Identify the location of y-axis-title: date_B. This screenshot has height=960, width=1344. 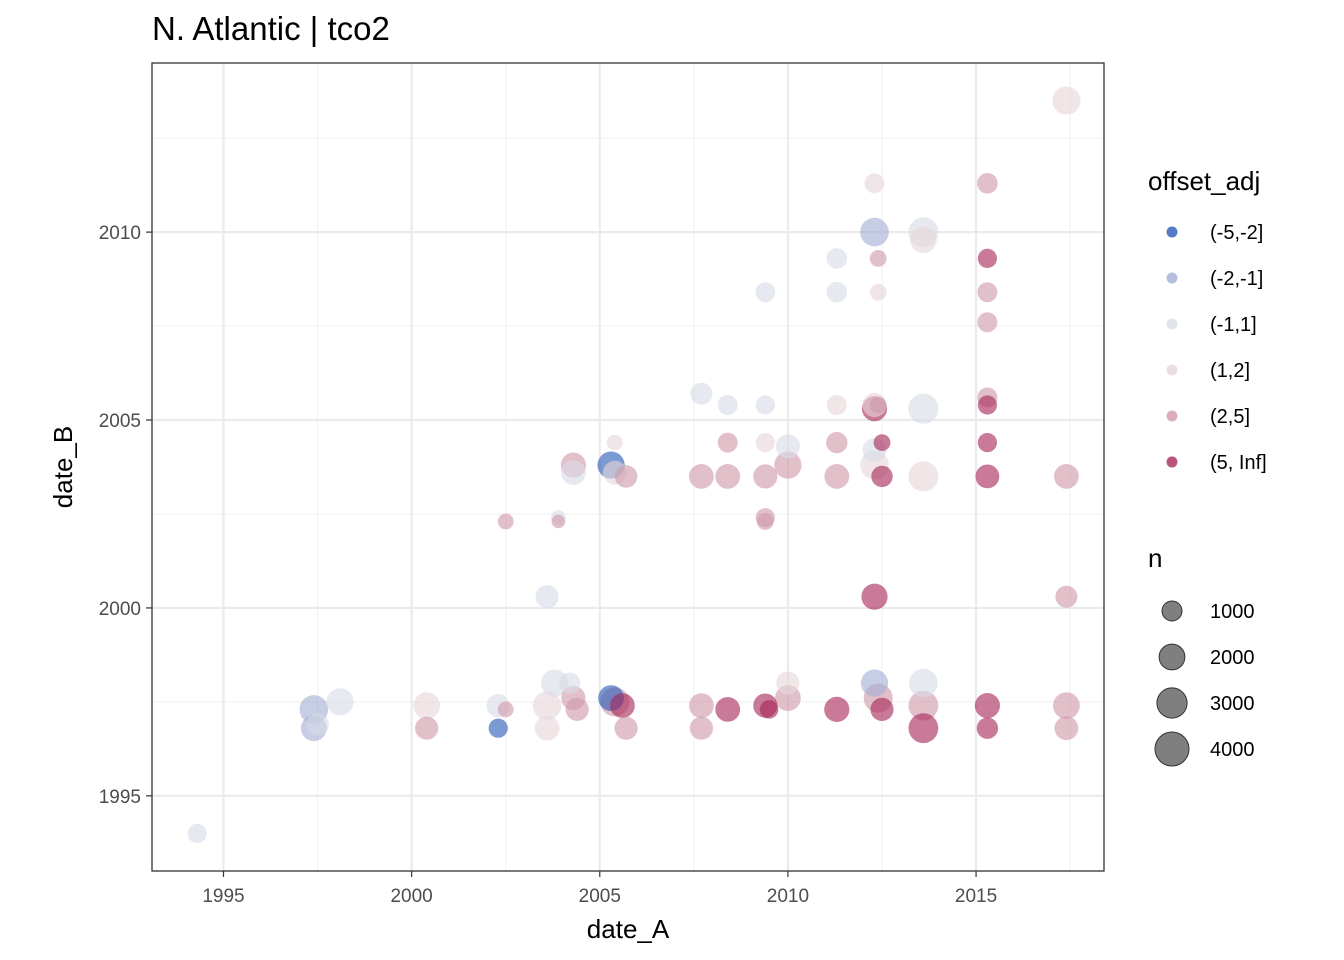
(63, 467).